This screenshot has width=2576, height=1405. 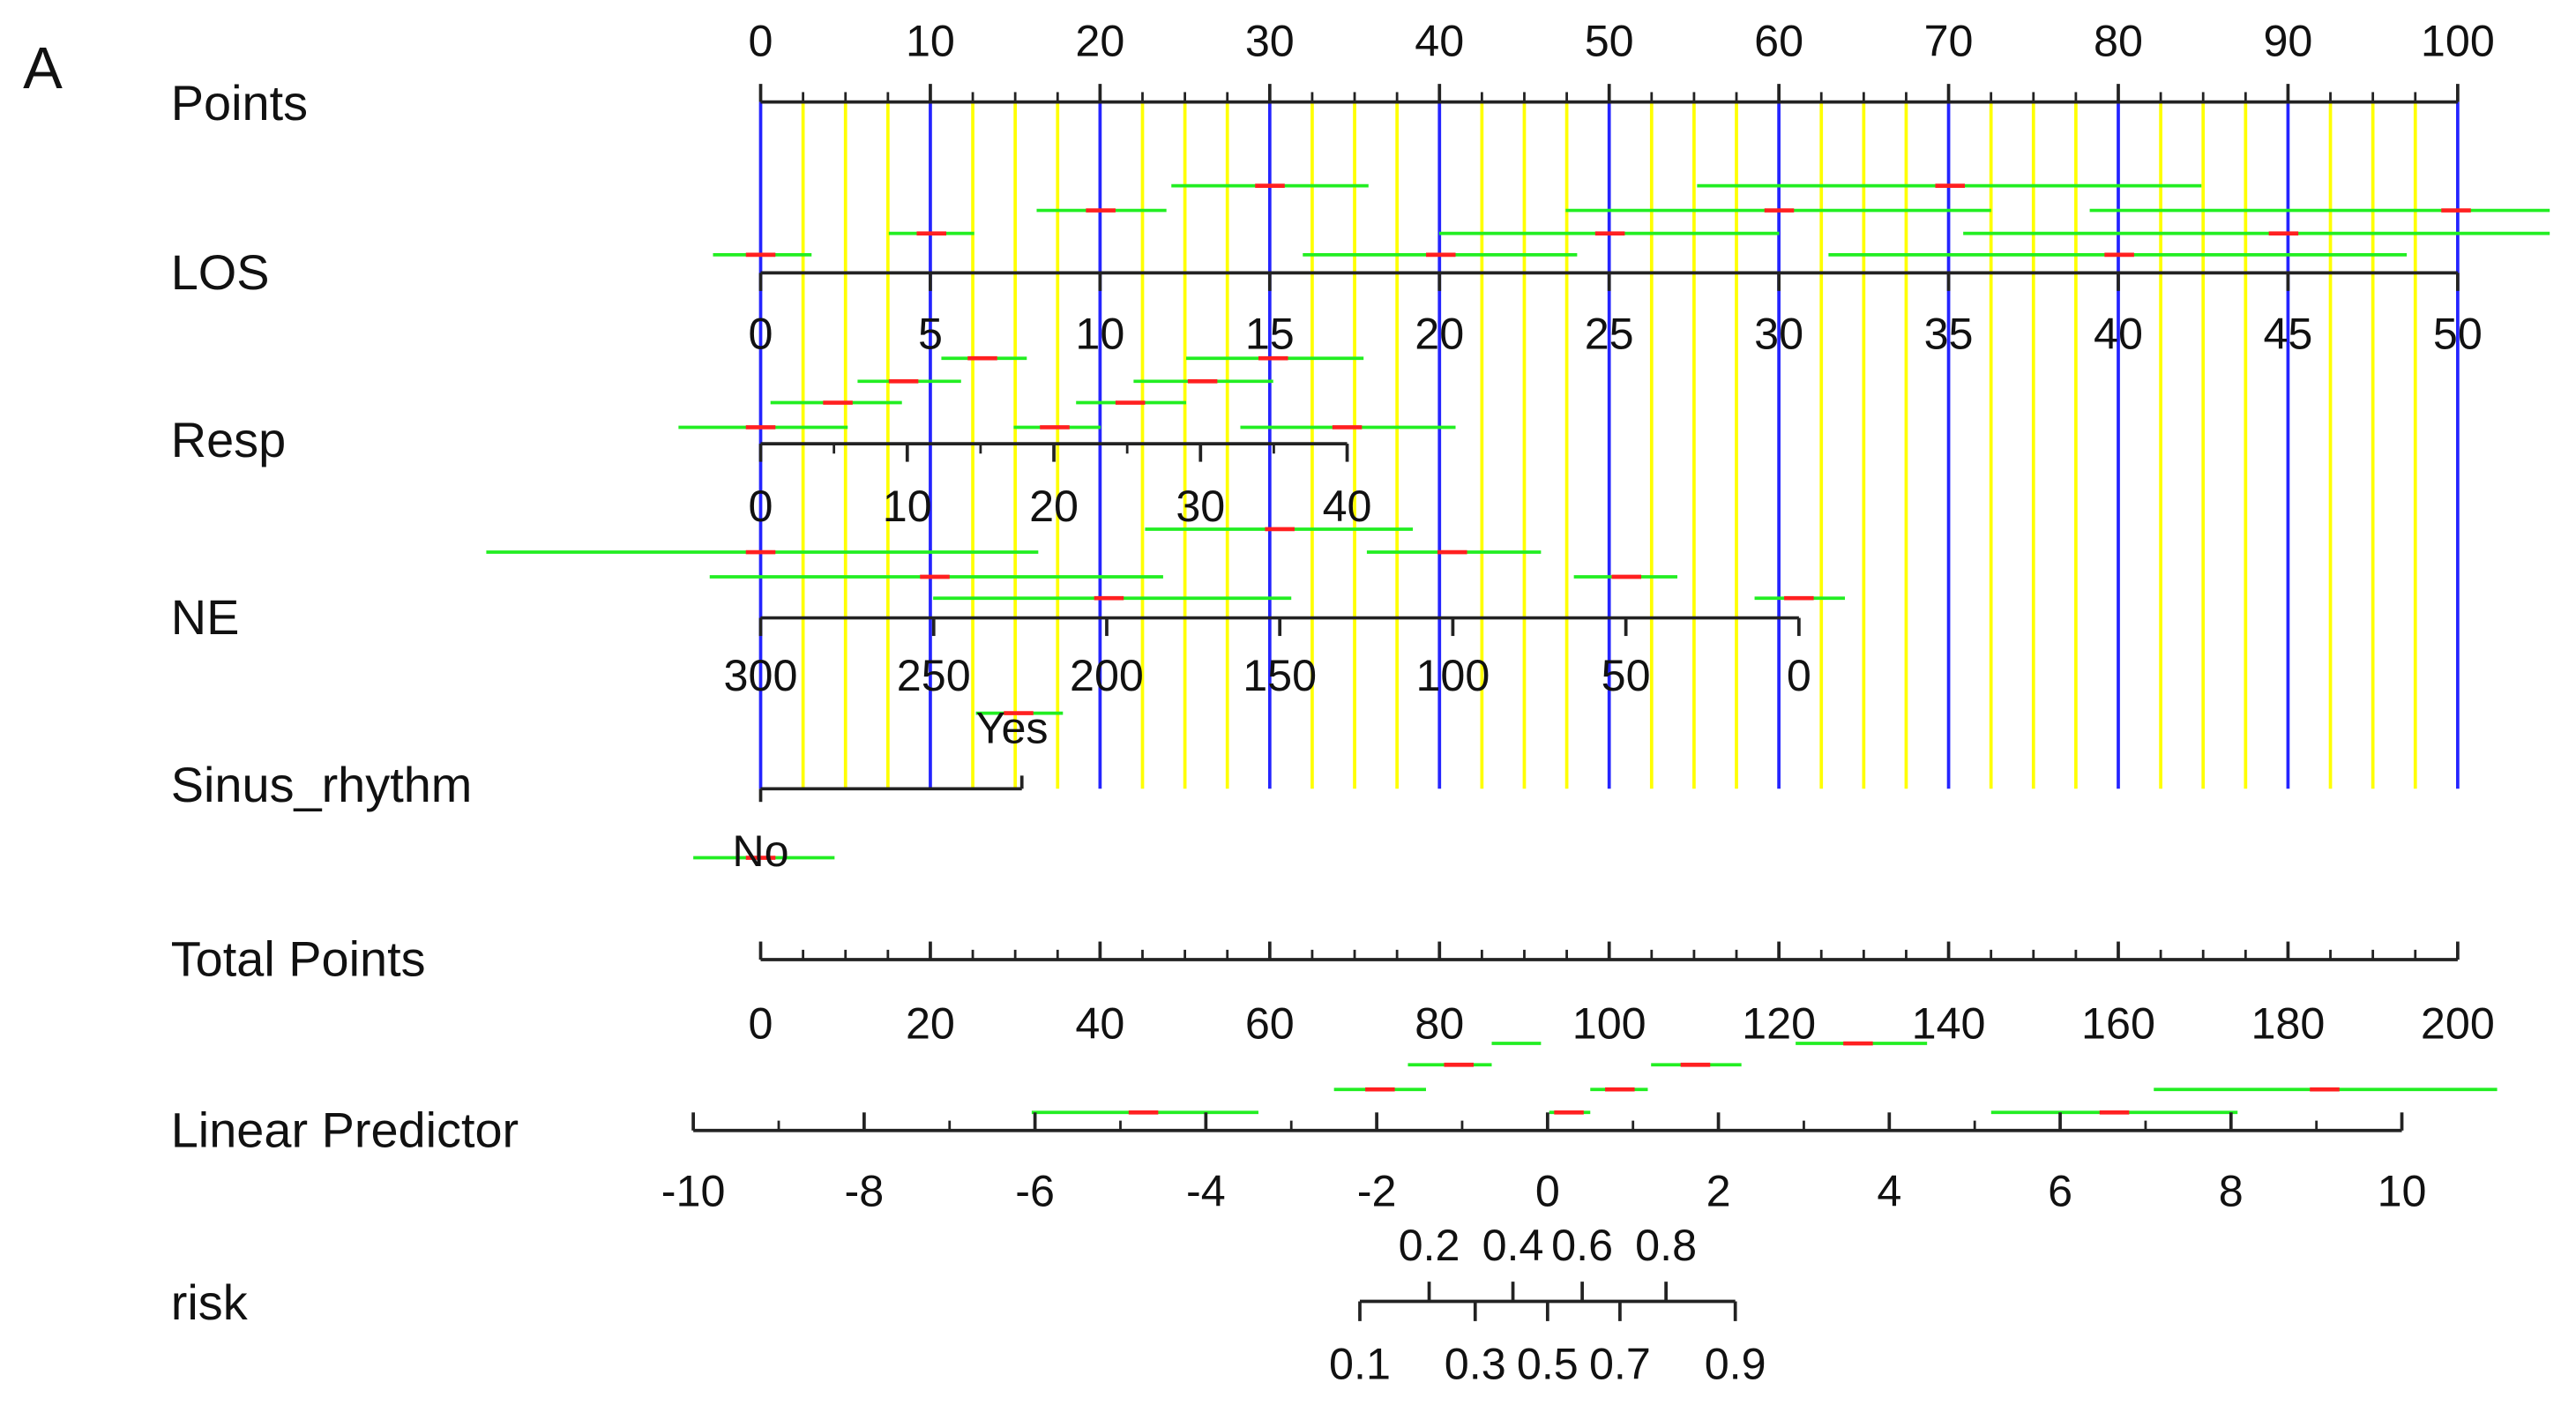 I want to click on tick-label: -10, so click(x=693, y=1191).